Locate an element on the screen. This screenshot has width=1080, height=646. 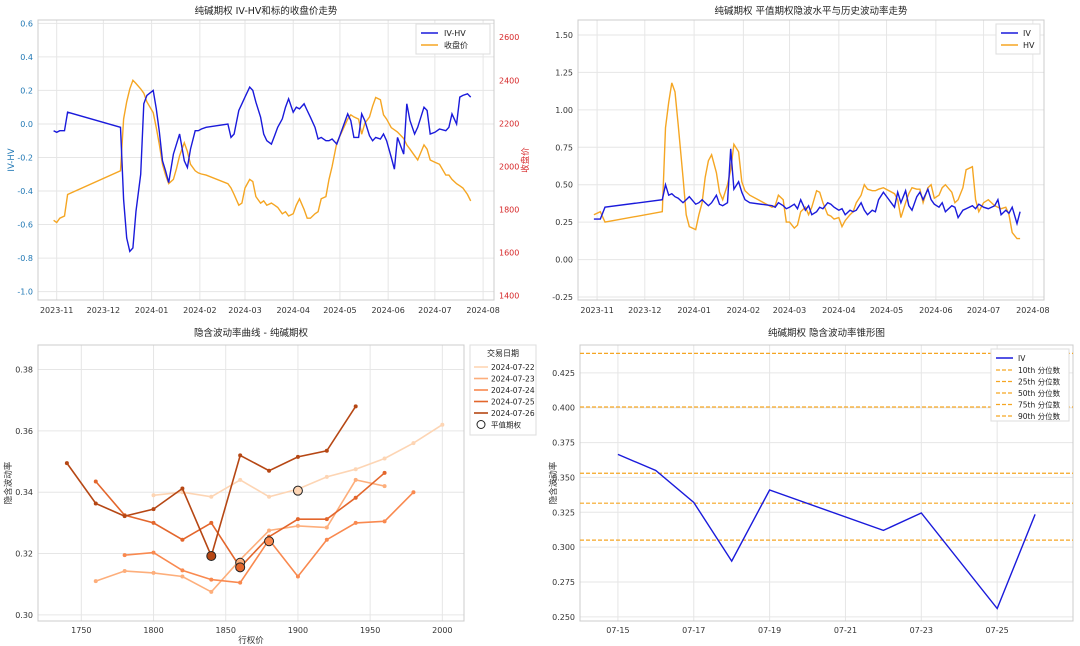
y2-tick-label: 2000 is located at coordinates (509, 166).